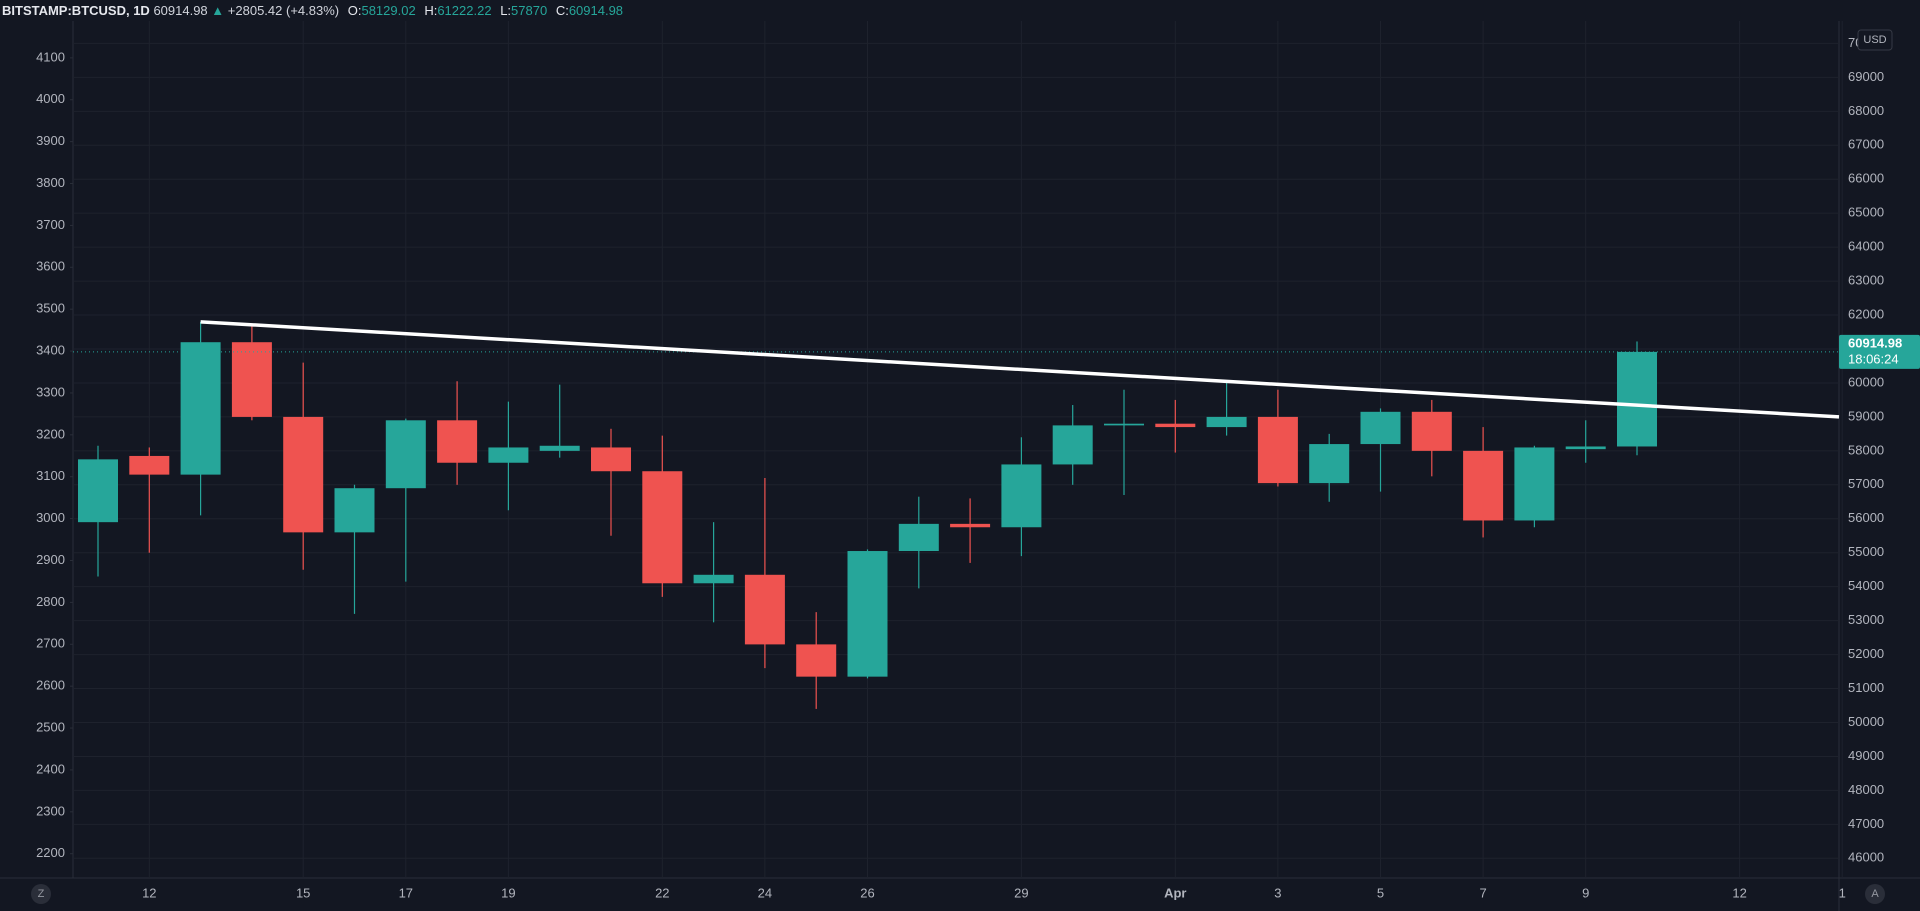  What do you see at coordinates (1866, 585) in the screenshot?
I see `y2-tick-label: 54000` at bounding box center [1866, 585].